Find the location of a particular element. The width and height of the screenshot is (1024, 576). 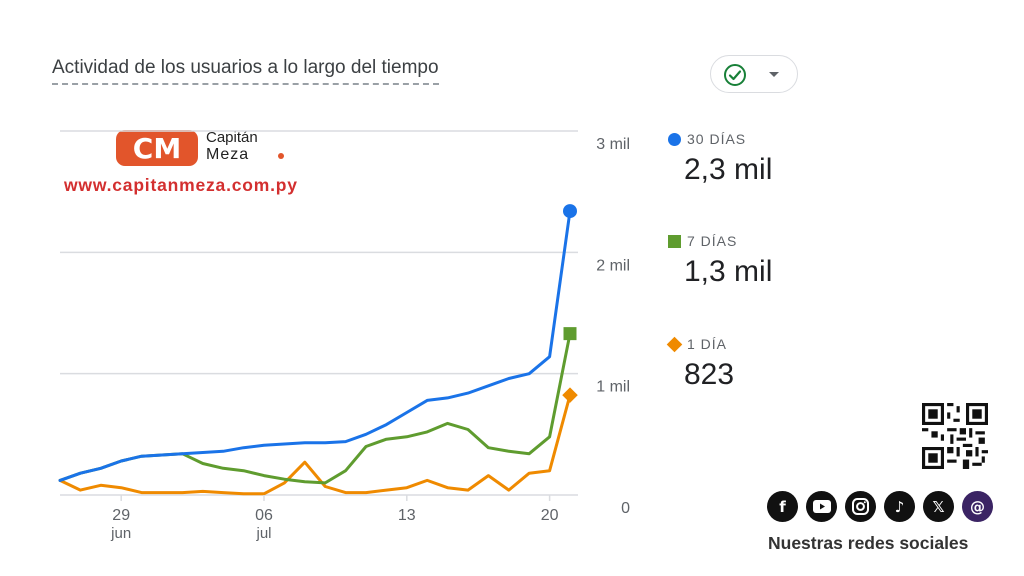

legend-label: 7 DÍAS is located at coordinates (712, 241).